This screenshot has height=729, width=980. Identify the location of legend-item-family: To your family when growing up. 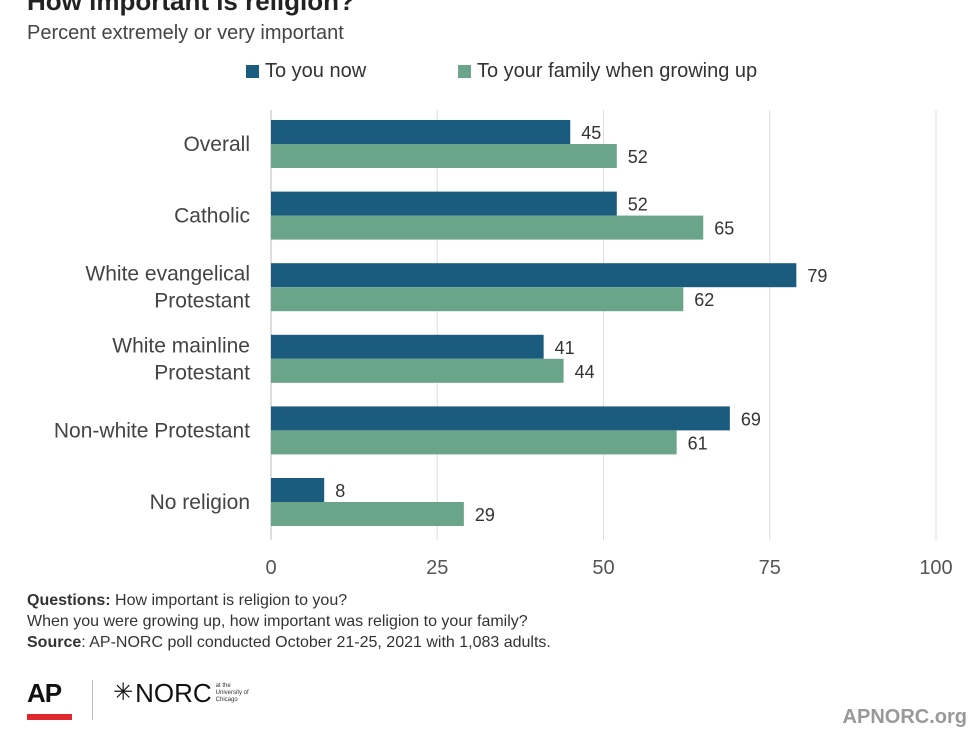
(607, 71).